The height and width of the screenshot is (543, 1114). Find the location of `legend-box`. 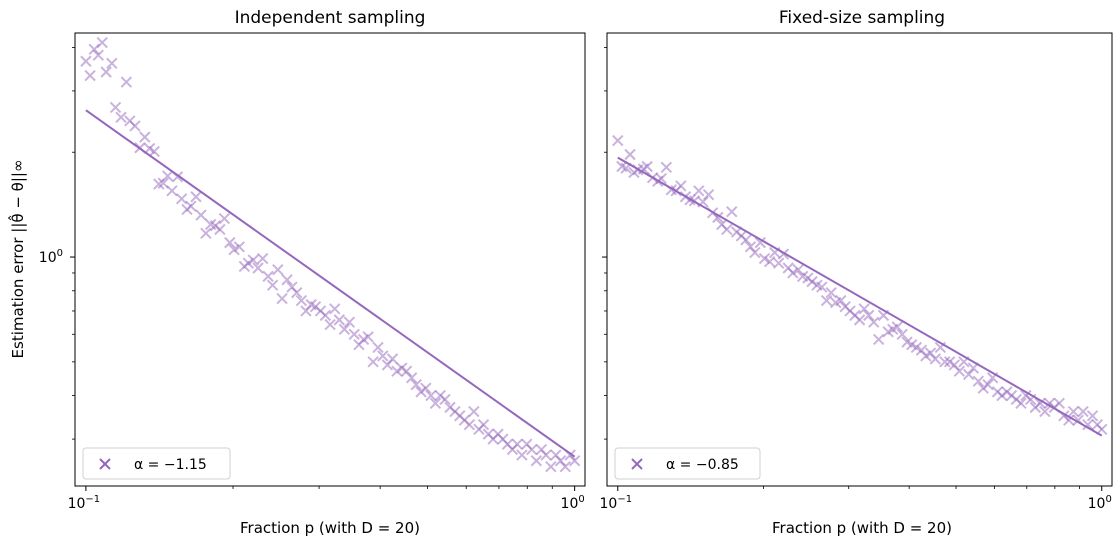

legend-box is located at coordinates (156, 463).